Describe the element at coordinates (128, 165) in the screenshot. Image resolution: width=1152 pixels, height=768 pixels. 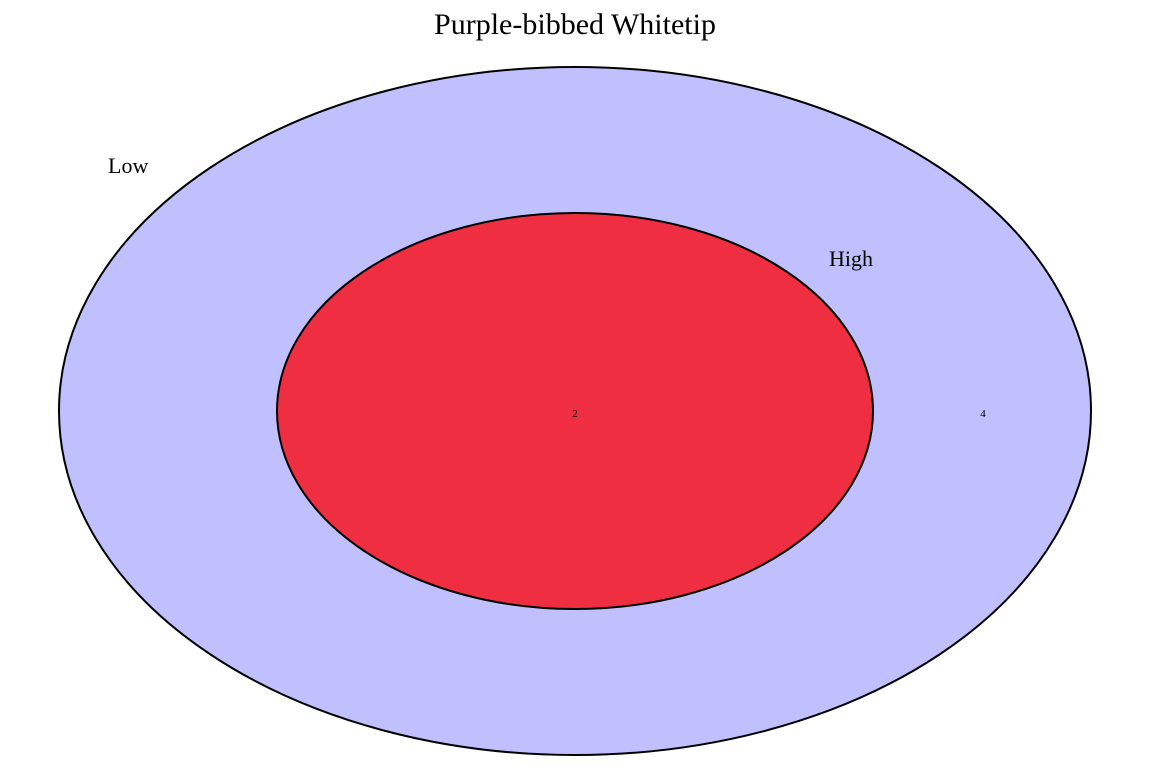
I see `set-label-low: Low` at that location.